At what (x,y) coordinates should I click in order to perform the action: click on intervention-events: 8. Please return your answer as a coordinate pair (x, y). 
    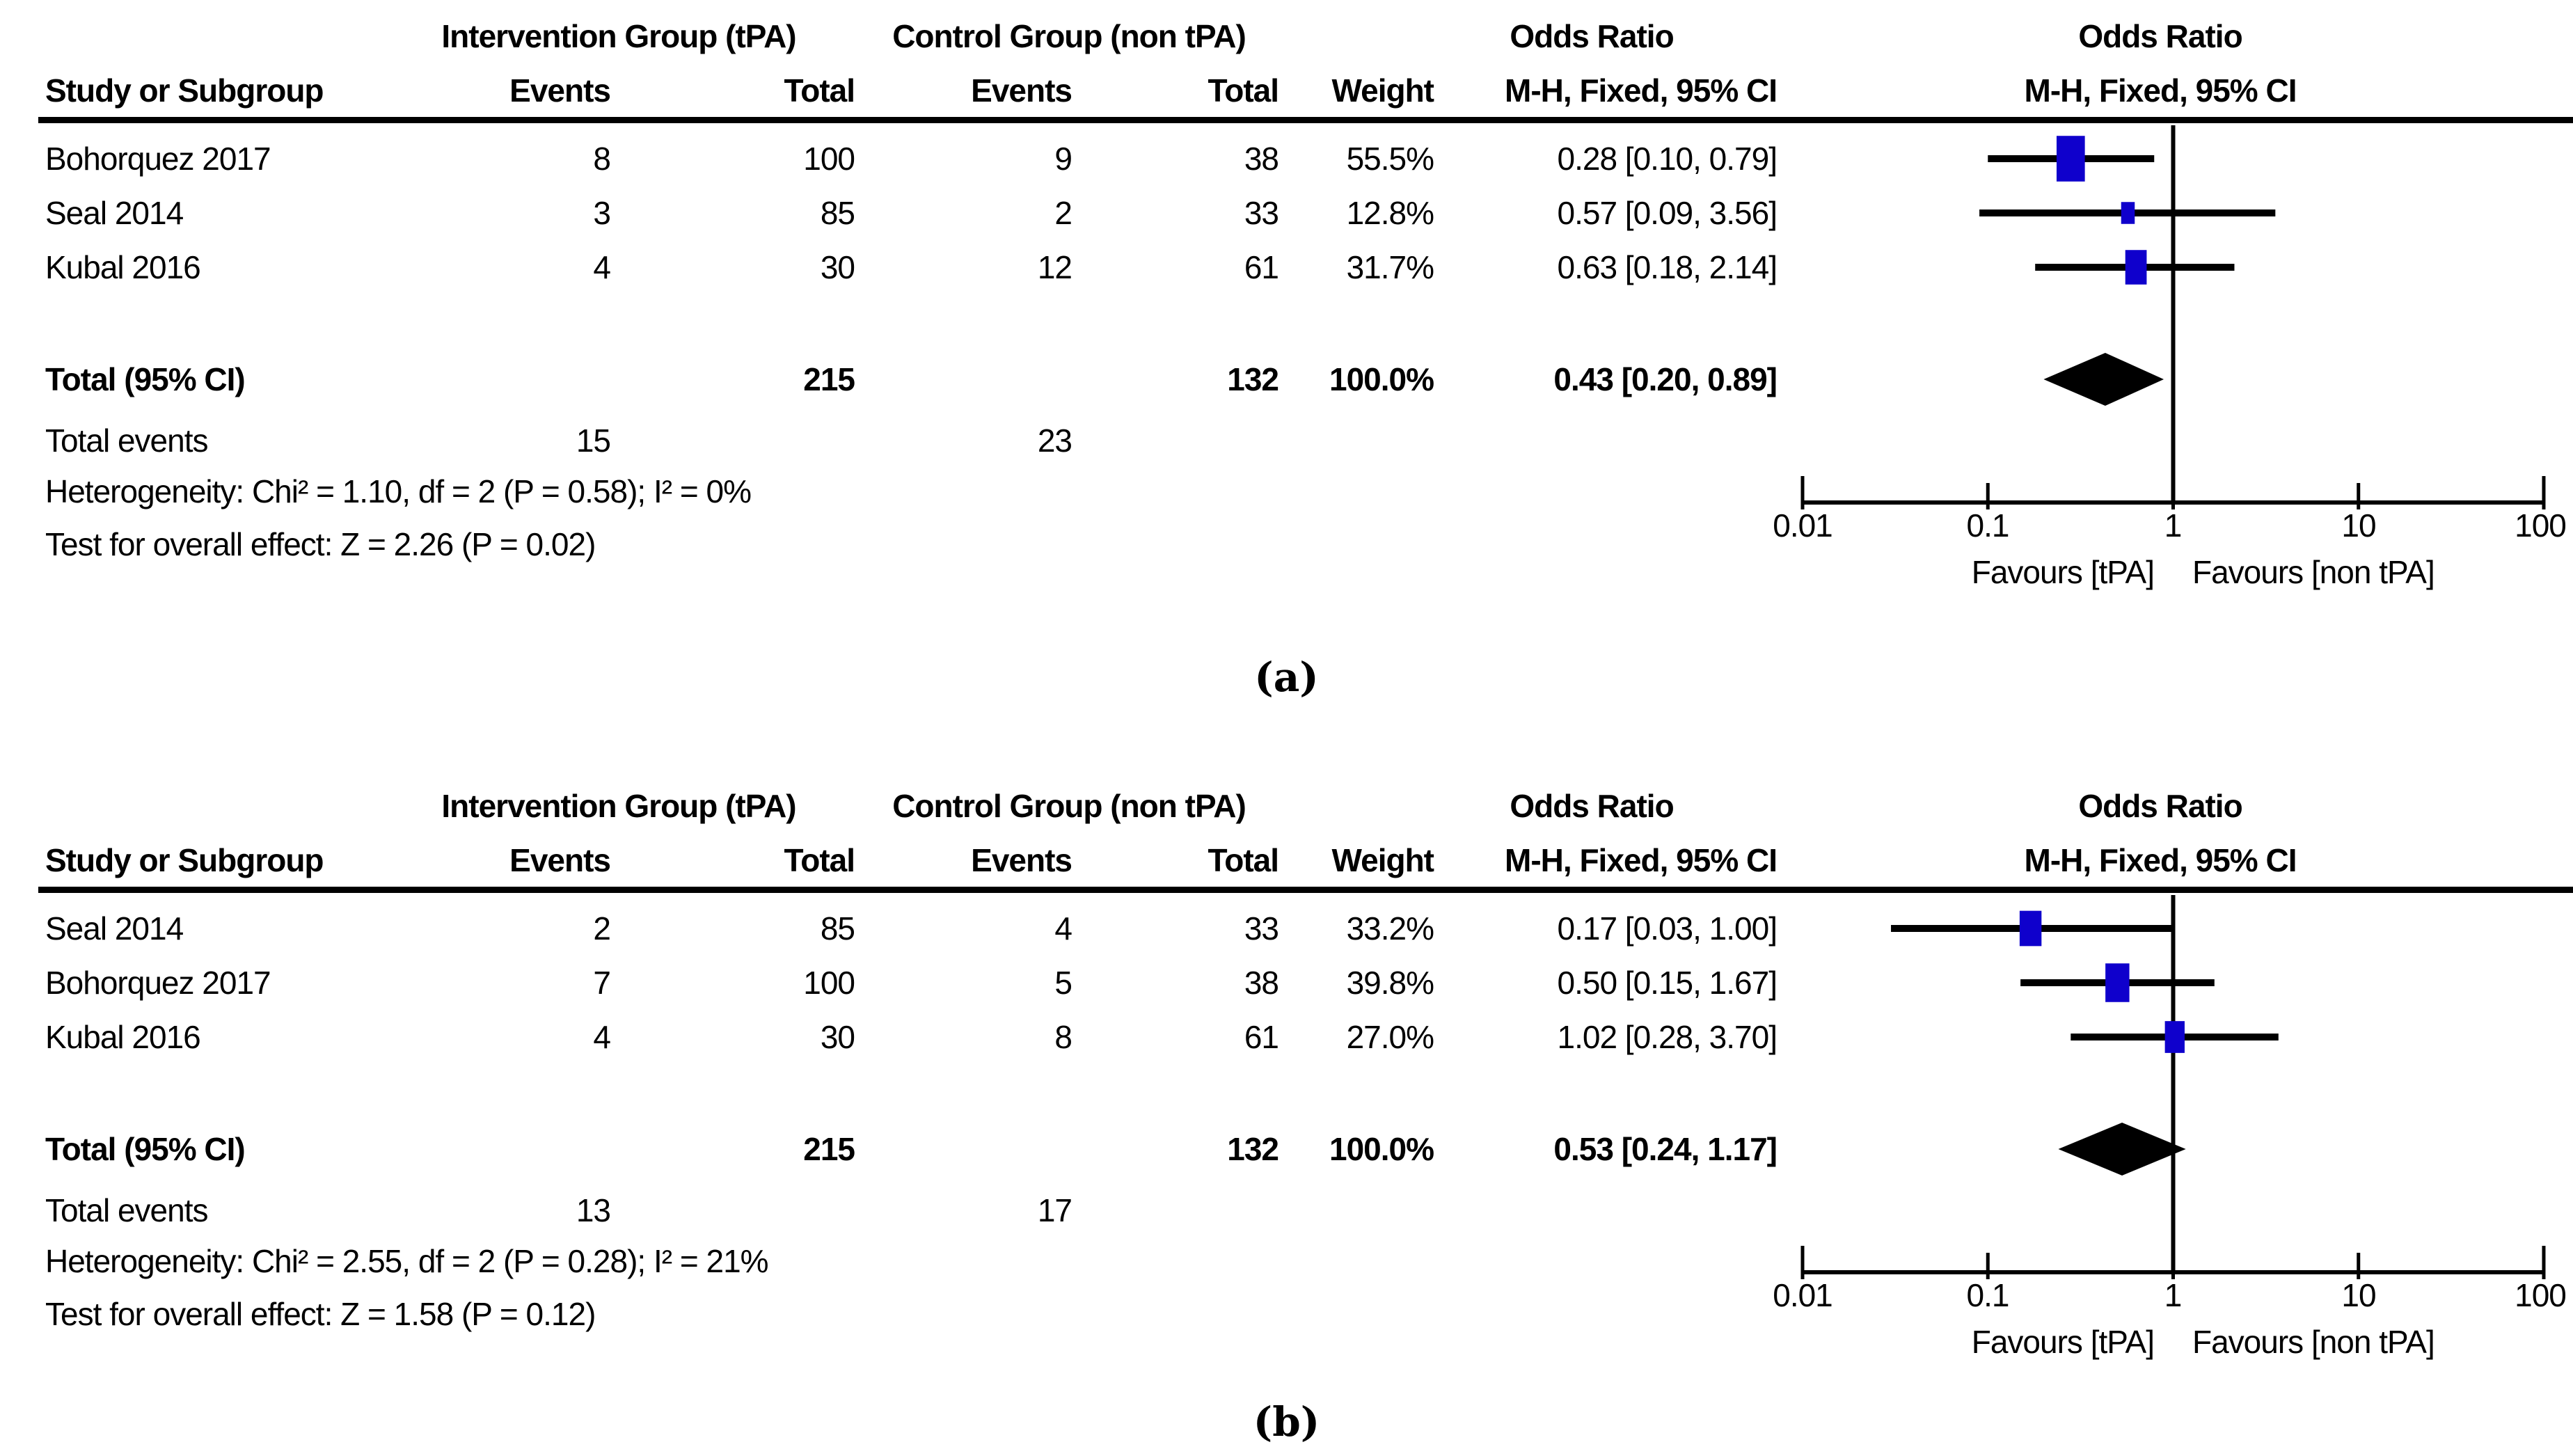
    Looking at the image, I should click on (602, 159).